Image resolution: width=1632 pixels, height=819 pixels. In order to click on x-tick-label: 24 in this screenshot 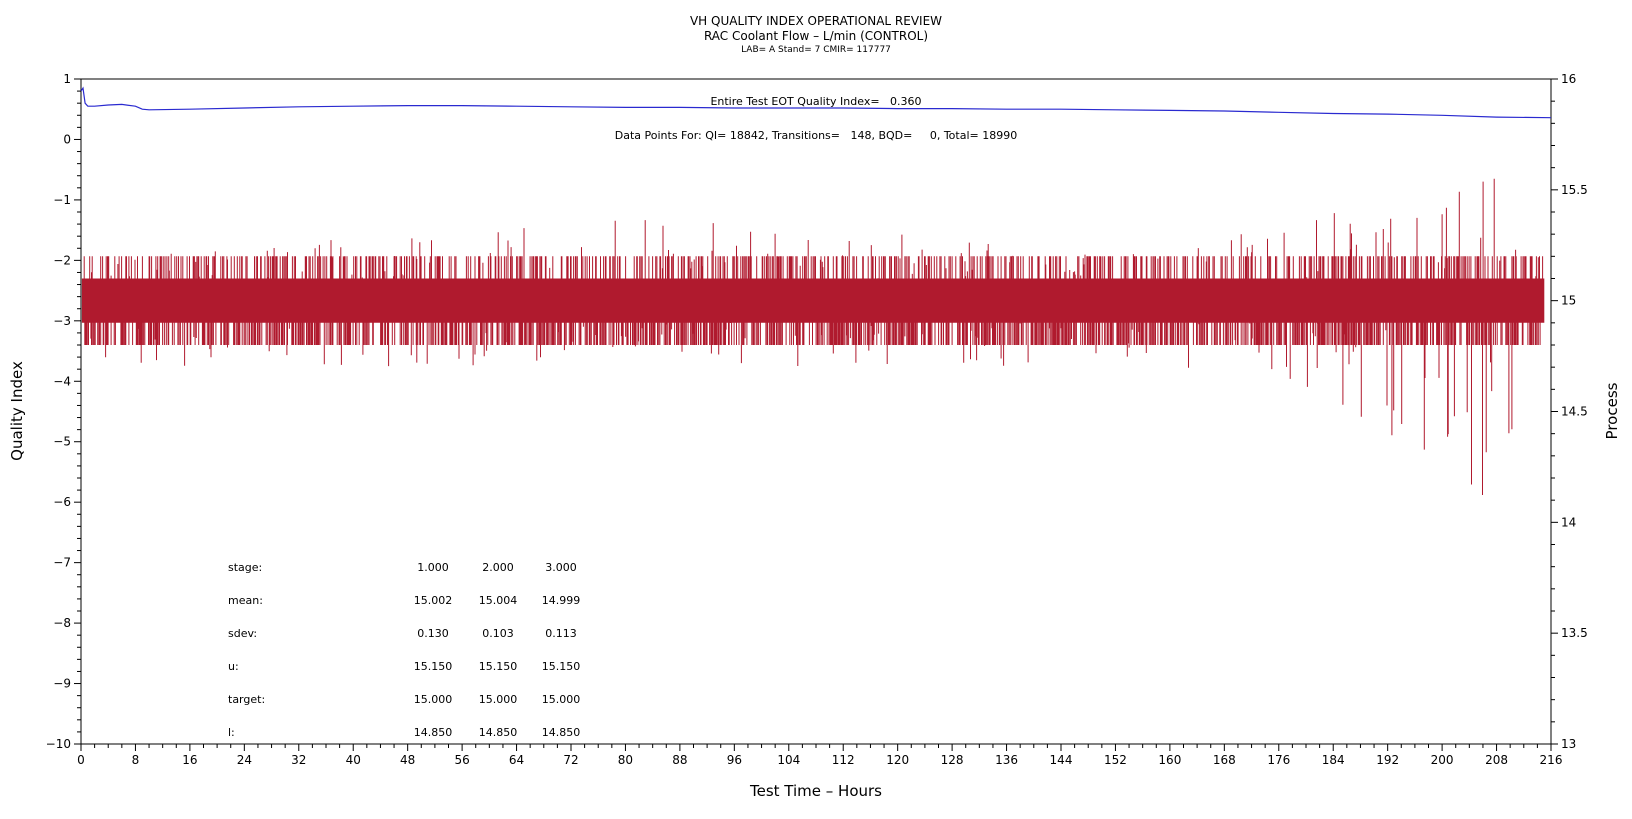, I will do `click(244, 760)`.